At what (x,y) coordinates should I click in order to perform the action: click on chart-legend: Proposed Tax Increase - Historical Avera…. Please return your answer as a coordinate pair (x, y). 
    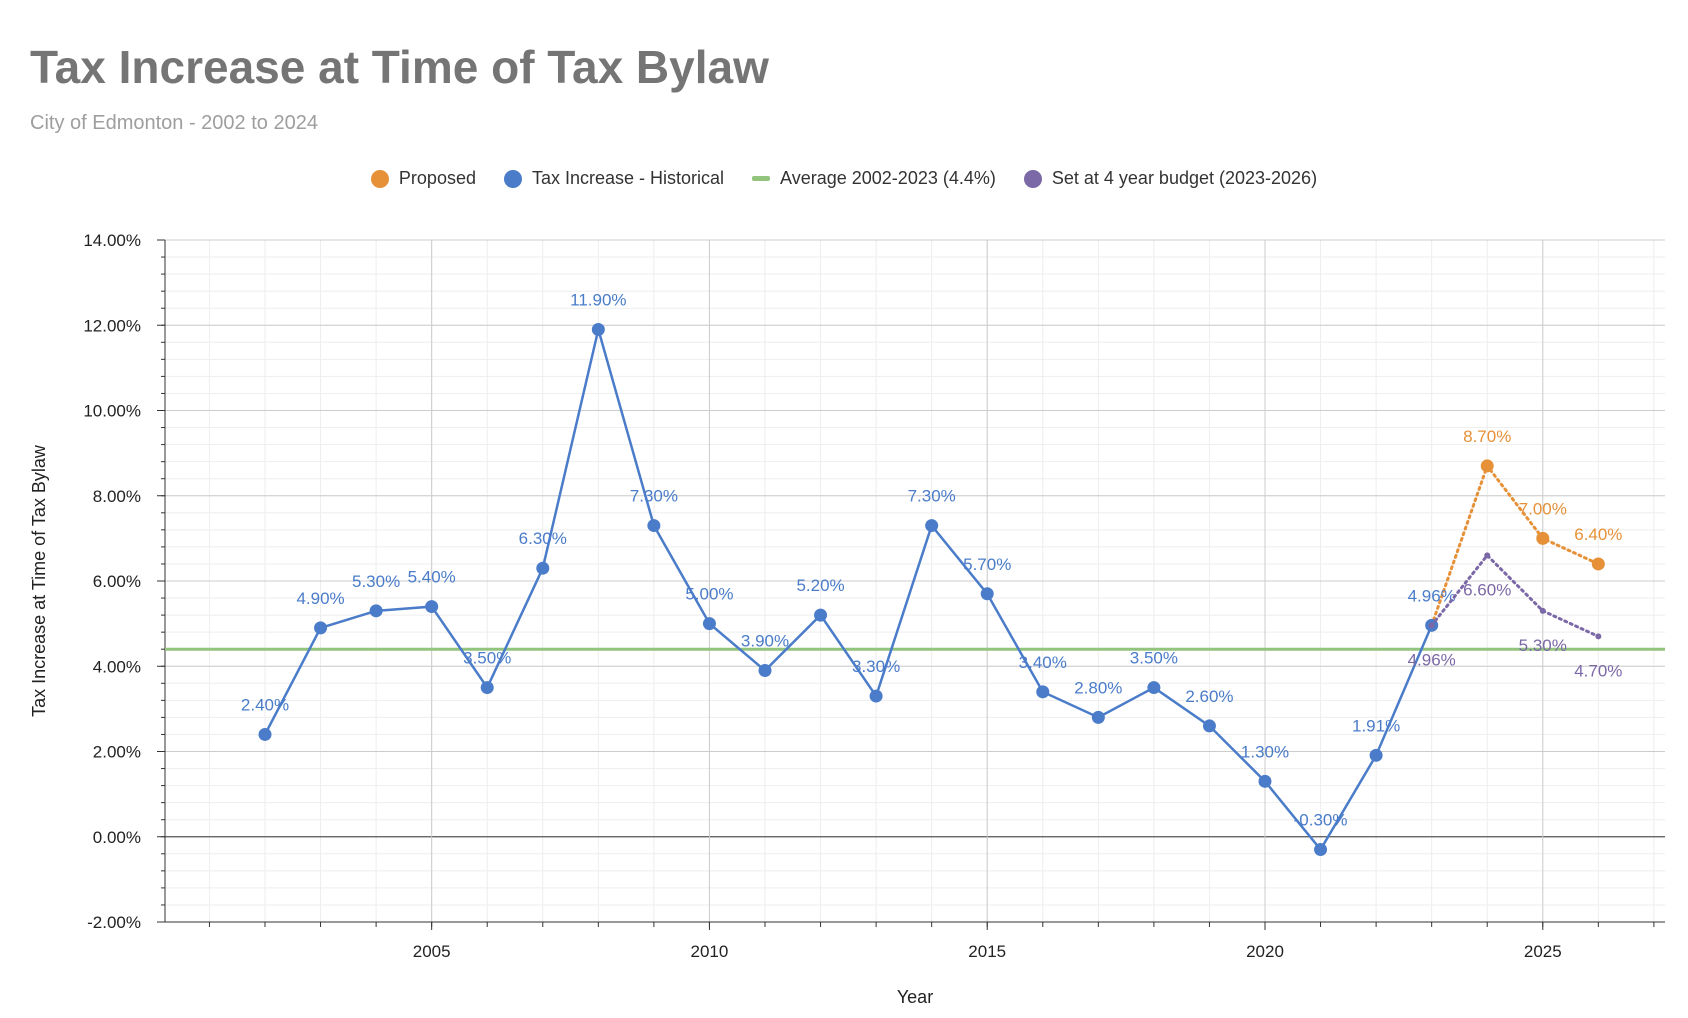
    Looking at the image, I should click on (844, 178).